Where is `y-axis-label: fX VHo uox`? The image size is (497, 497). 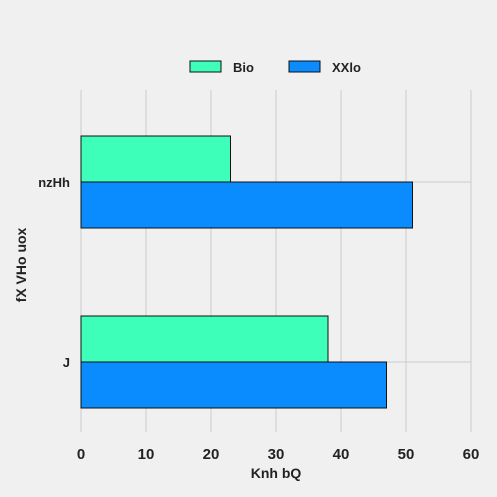
y-axis-label: fX VHo uox is located at coordinates (21, 264).